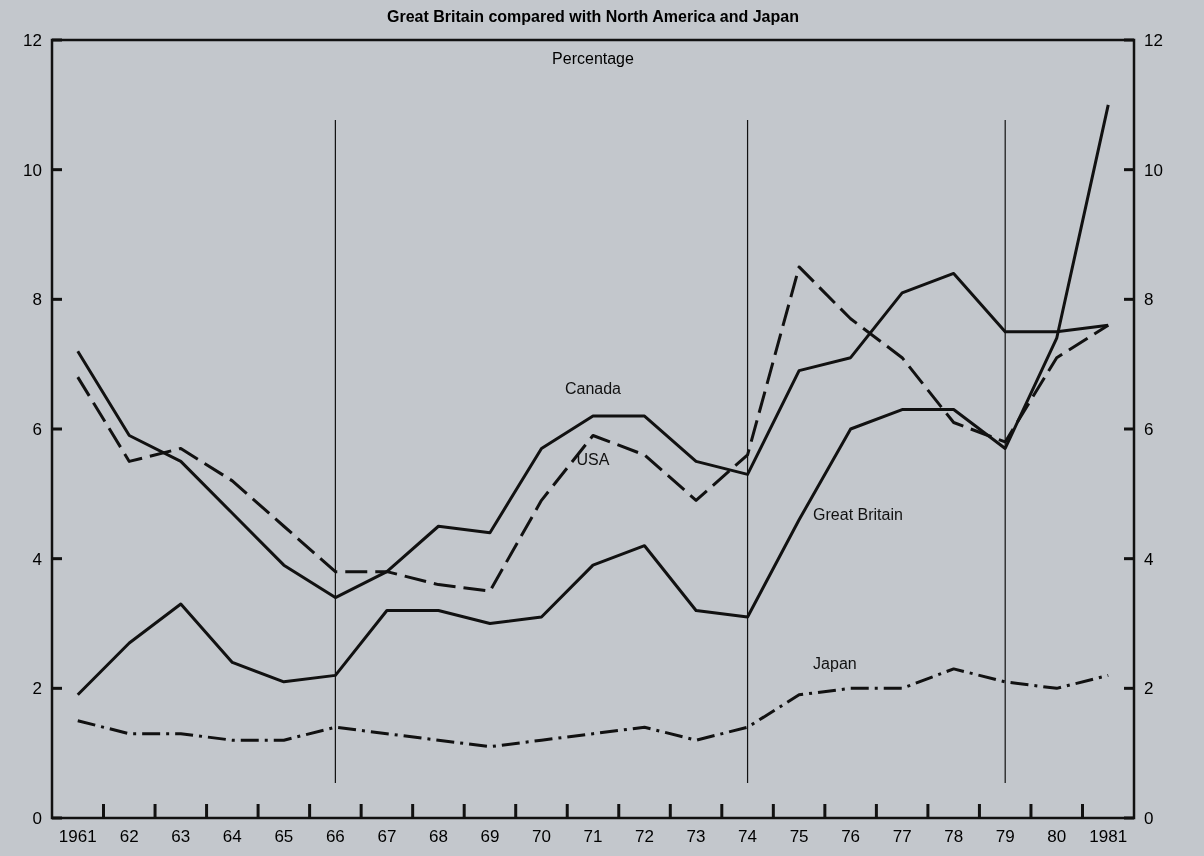  I want to click on x-tick-label: 76, so click(851, 836).